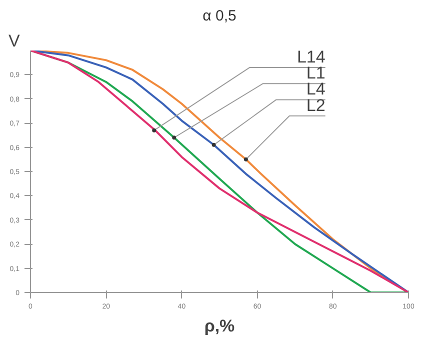 The width and height of the screenshot is (426, 342). Describe the element at coordinates (311, 56) in the screenshot. I see `annotation: L14` at that location.